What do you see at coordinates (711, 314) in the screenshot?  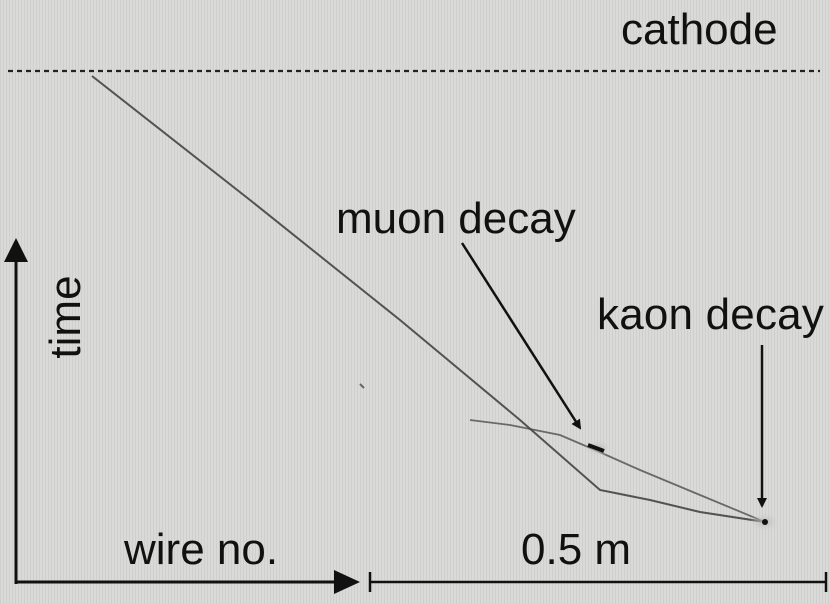 I see `kaon-decay-label: kaon decay` at bounding box center [711, 314].